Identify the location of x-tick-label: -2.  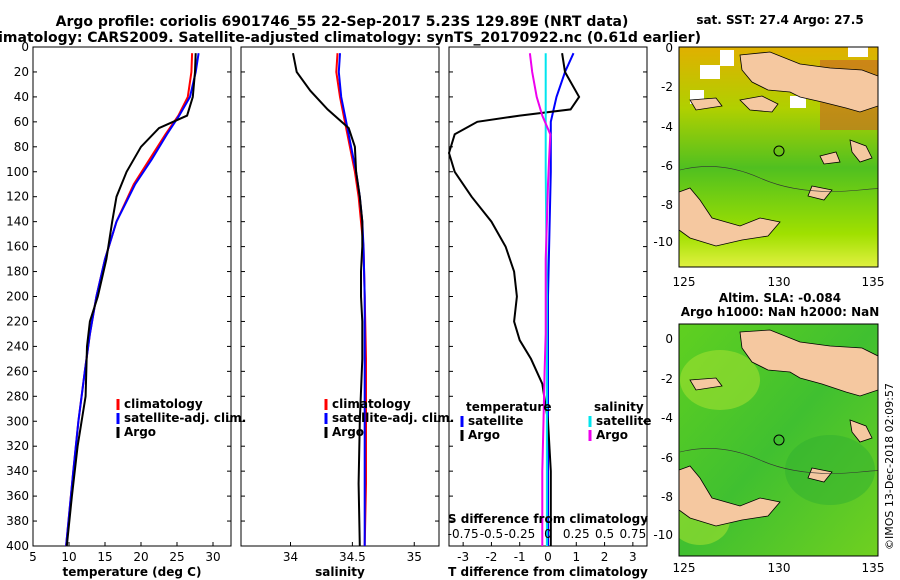
(491, 557).